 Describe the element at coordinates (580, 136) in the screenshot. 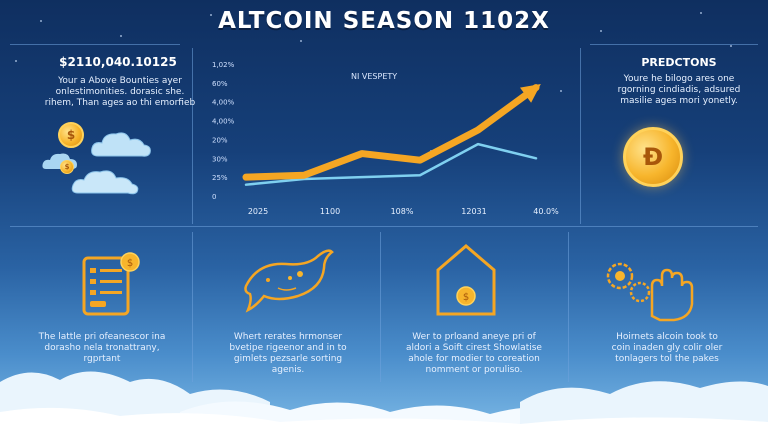

I see `divider-right-chart` at that location.